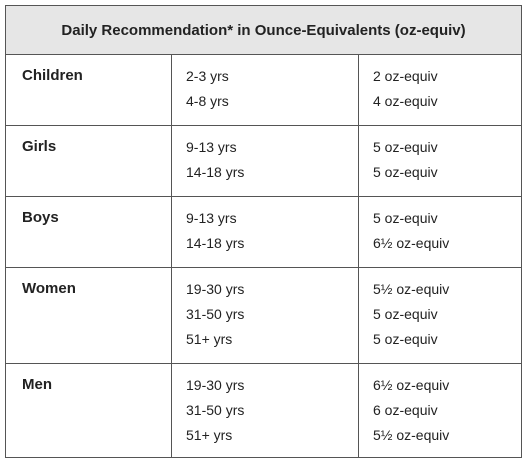 Image resolution: width=527 pixels, height=466 pixels. What do you see at coordinates (88, 90) in the screenshot?
I see `group-label: Children` at bounding box center [88, 90].